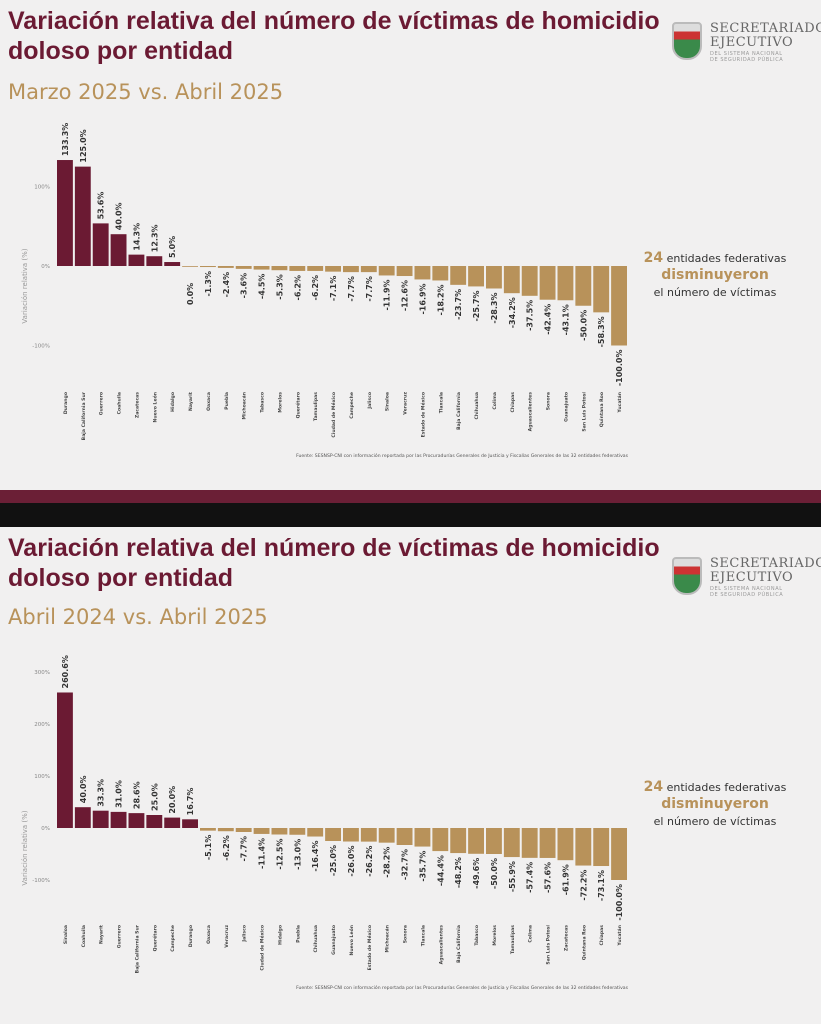  What do you see at coordinates (173, 402) in the screenshot?
I see `category-label: Hidalgo` at bounding box center [173, 402].